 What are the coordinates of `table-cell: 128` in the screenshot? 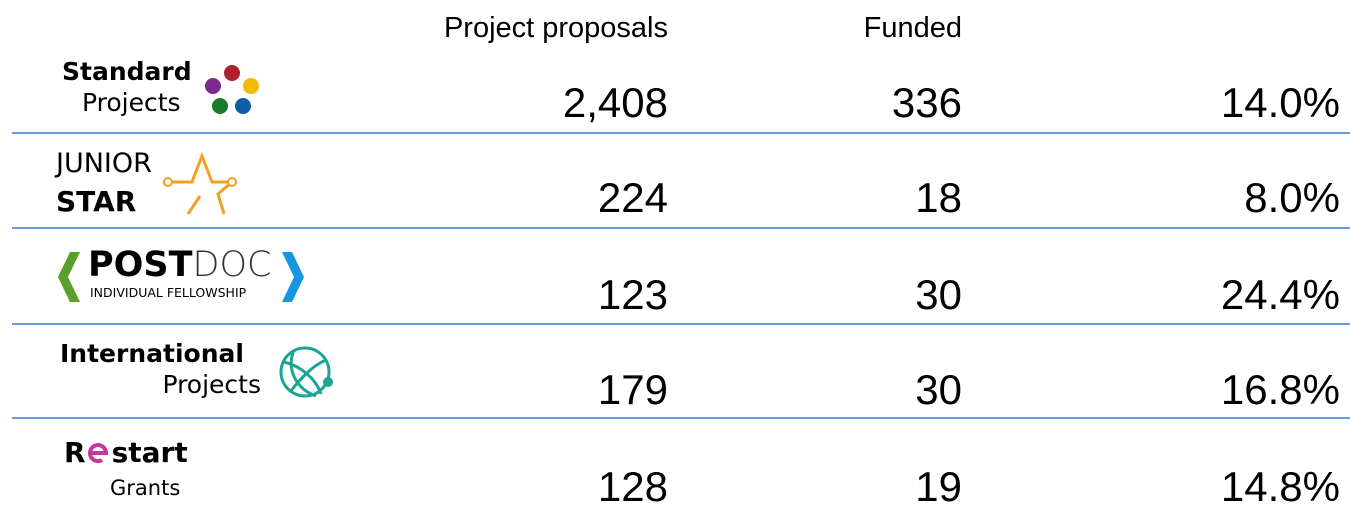 It's located at (632, 486).